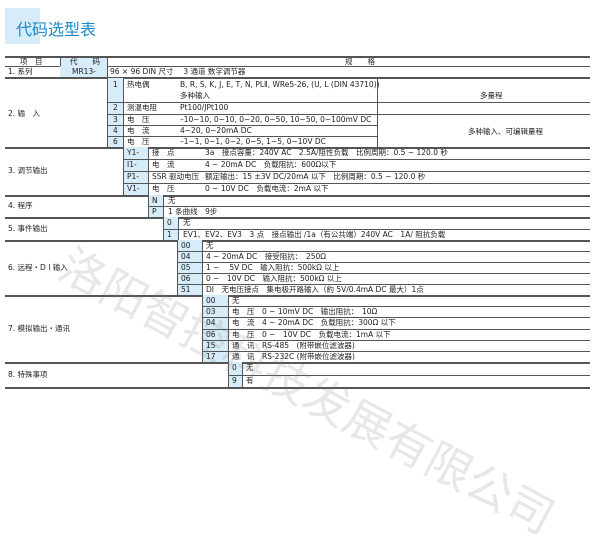 This screenshot has width=600, height=547. What do you see at coordinates (186, 289) in the screenshot?
I see `option-code: 51` at bounding box center [186, 289].